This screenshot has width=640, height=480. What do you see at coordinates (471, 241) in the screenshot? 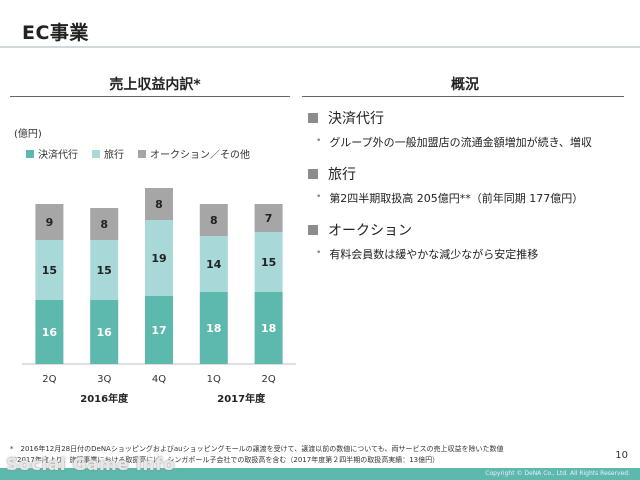
I see `overview-item-auction: オークション • 有料会員数は緩やかな減少ながら安定推移` at bounding box center [471, 241].